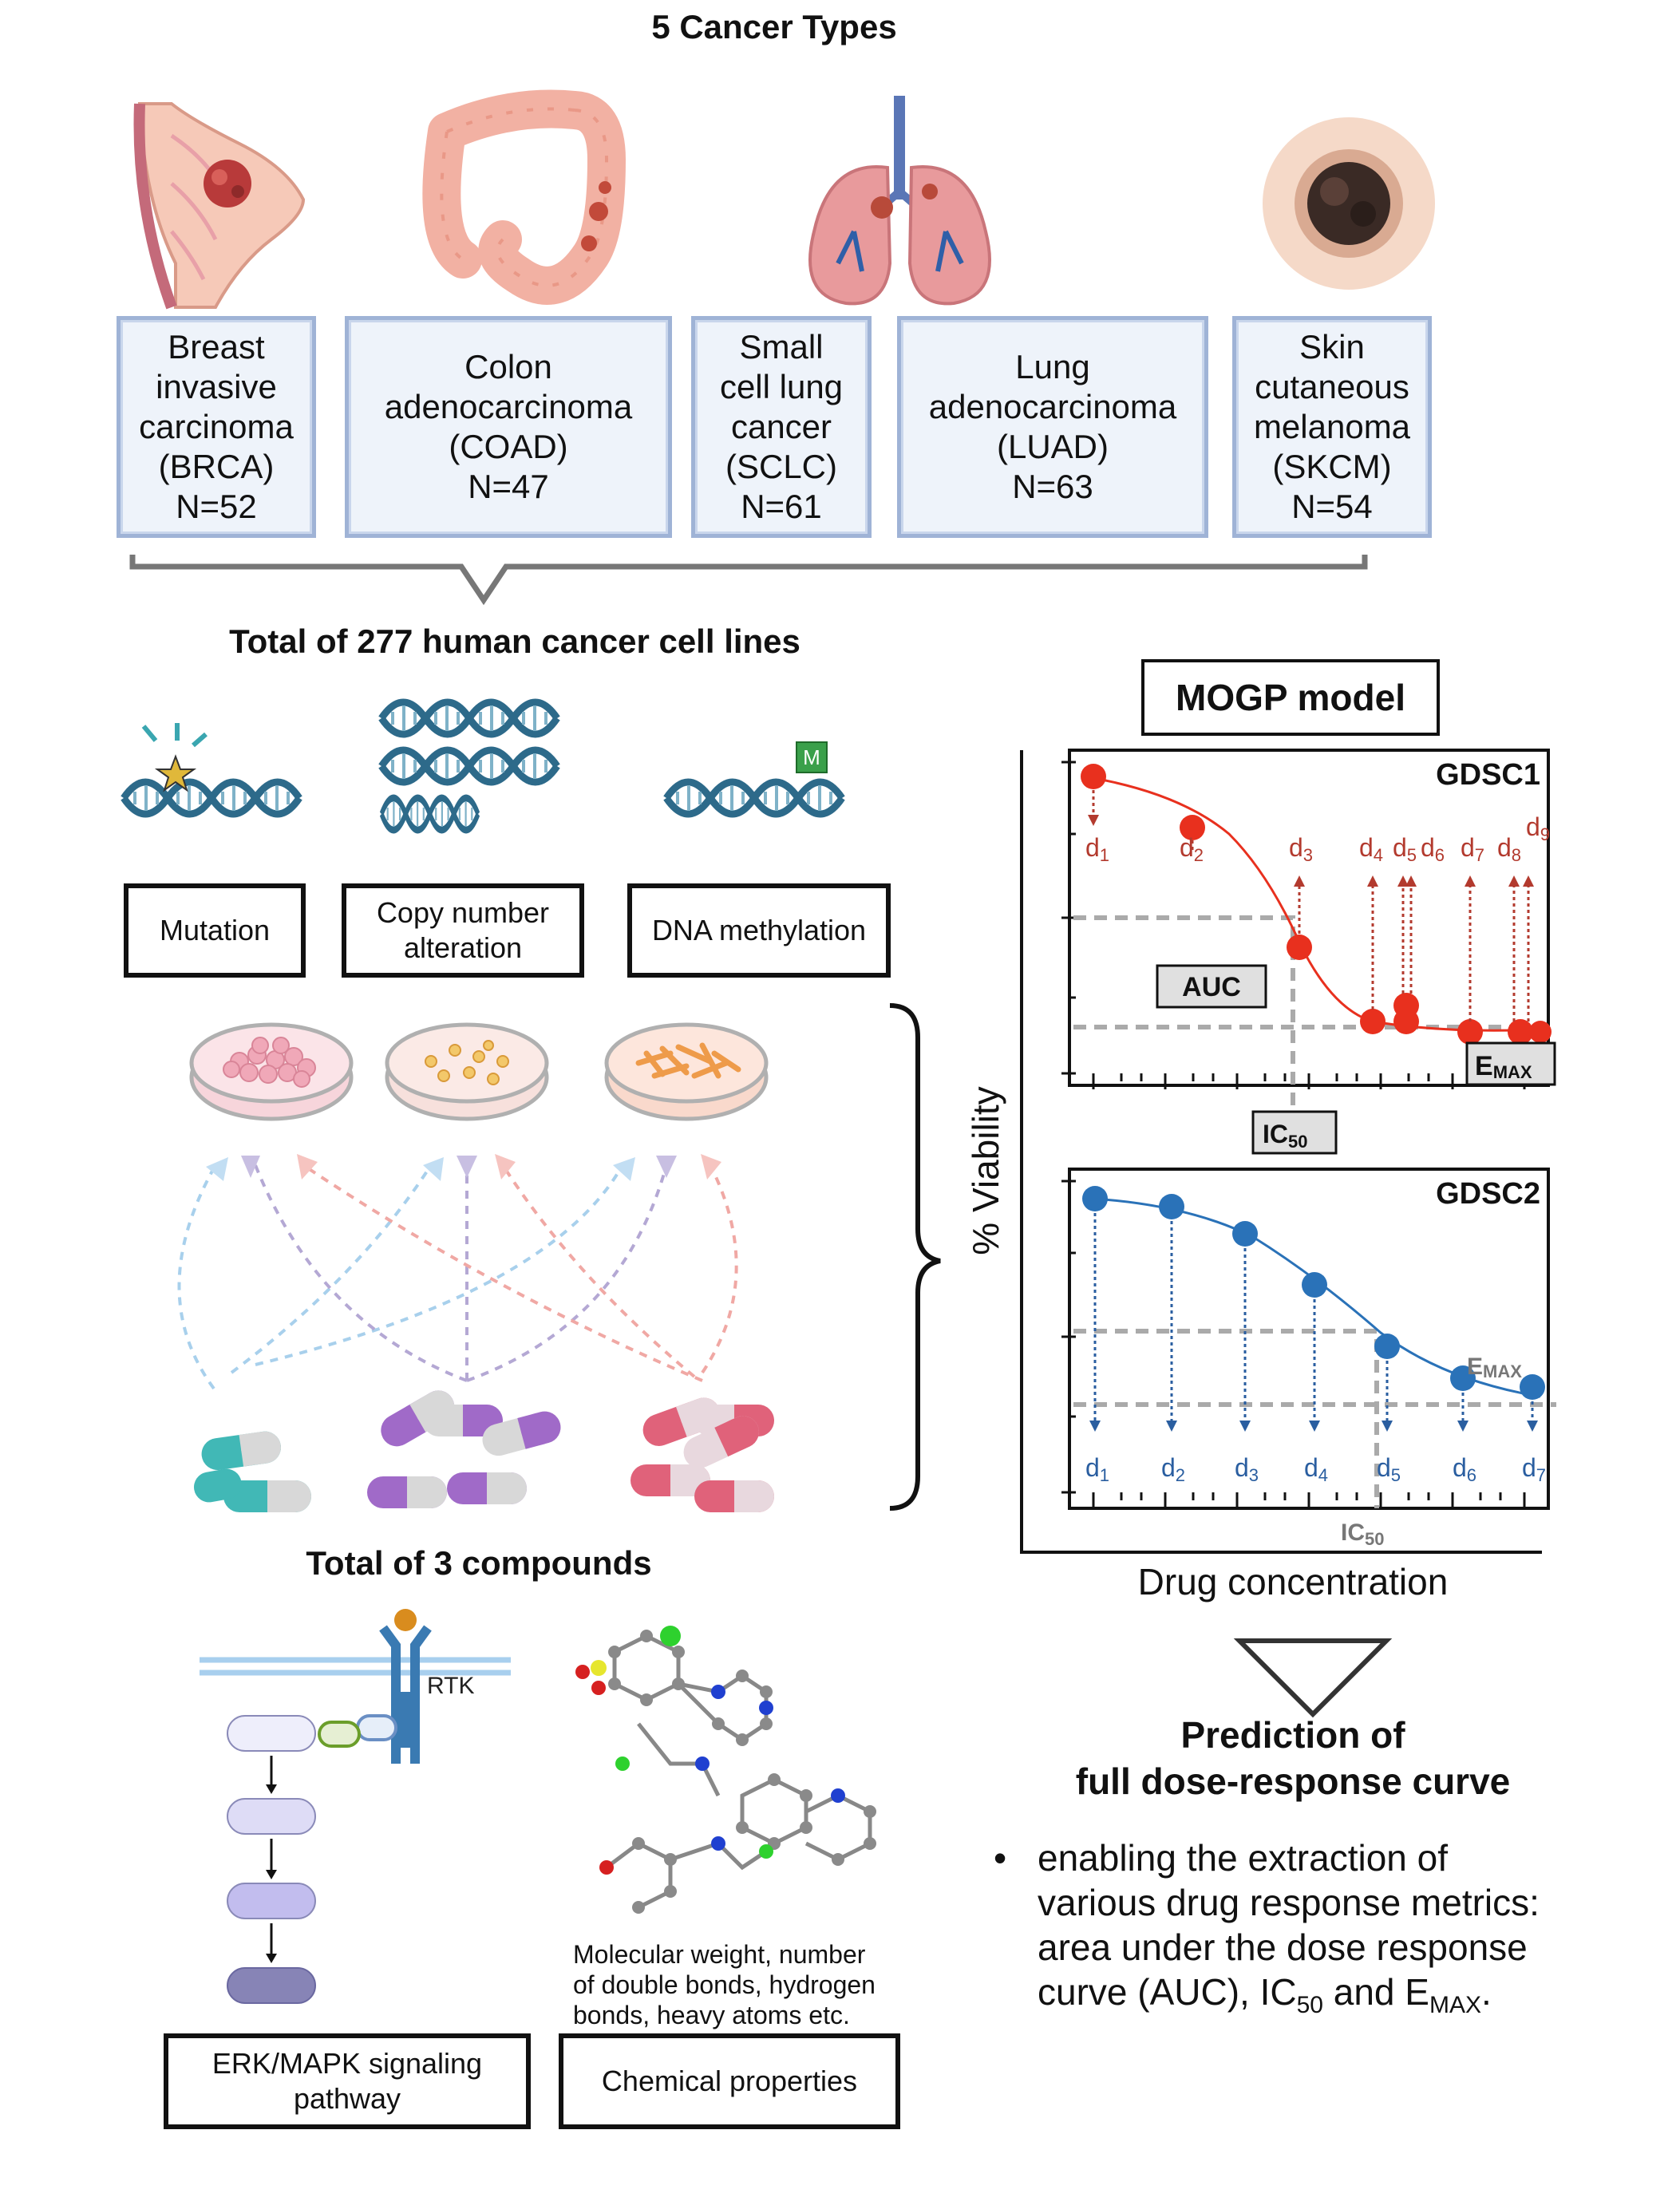 The width and height of the screenshot is (1680, 2205). Describe the element at coordinates (514, 641) in the screenshot. I see `cell-lines-title: Total of 277 human cancer cell lines` at that location.